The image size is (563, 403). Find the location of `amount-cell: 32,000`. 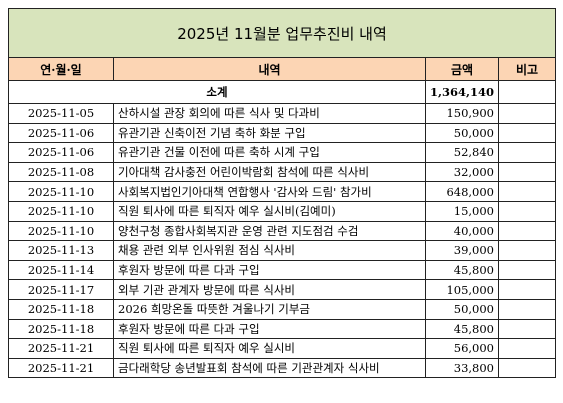

amount-cell: 32,000 is located at coordinates (462, 172).